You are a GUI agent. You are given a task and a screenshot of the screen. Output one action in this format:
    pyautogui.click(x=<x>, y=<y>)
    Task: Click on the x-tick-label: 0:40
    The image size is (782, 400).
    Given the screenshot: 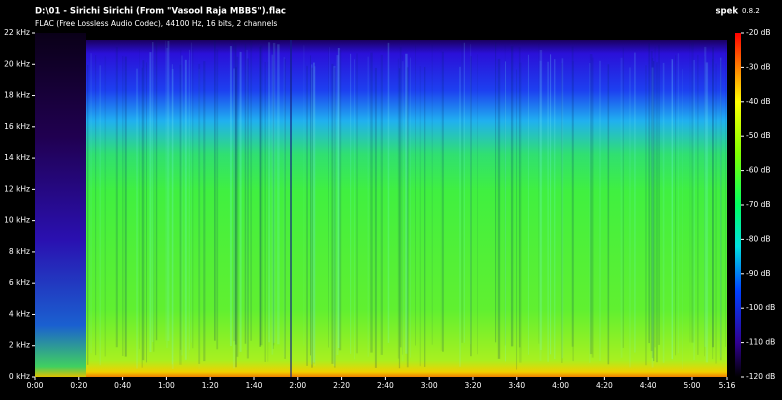 What is the action you would take?
    pyautogui.click(x=122, y=385)
    